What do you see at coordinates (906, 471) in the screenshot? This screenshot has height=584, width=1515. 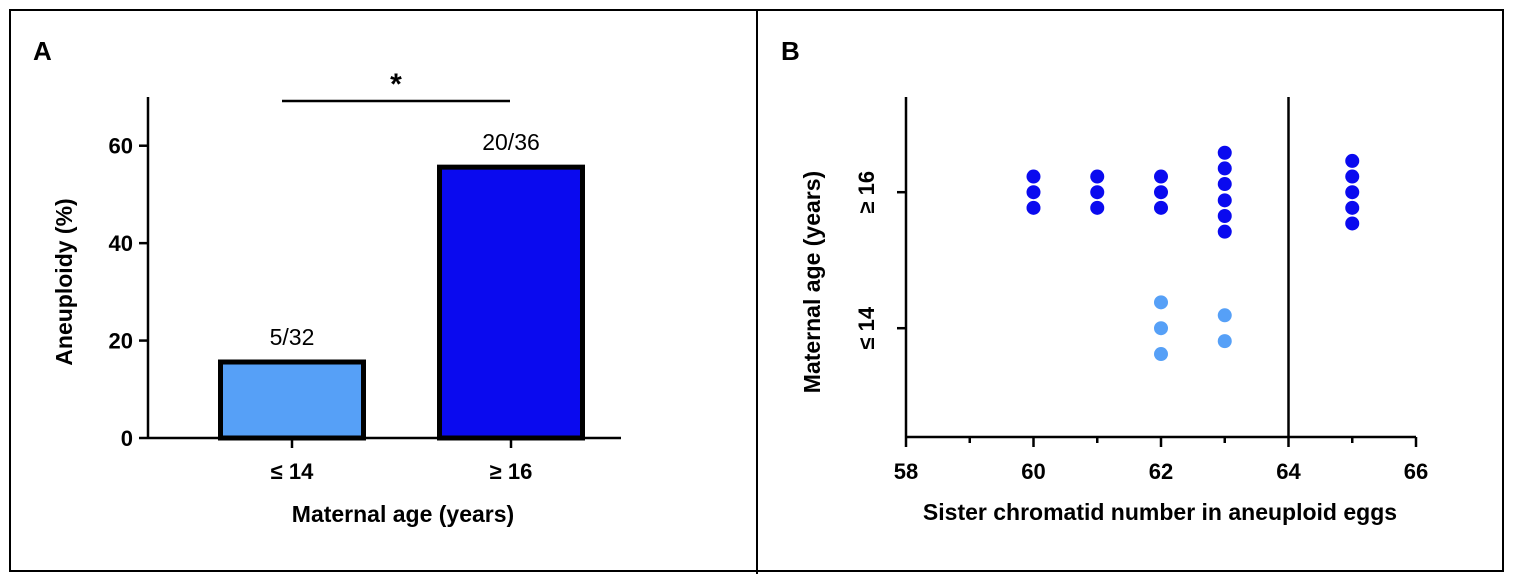 I see `panel-b-x-tick-label: 58` at bounding box center [906, 471].